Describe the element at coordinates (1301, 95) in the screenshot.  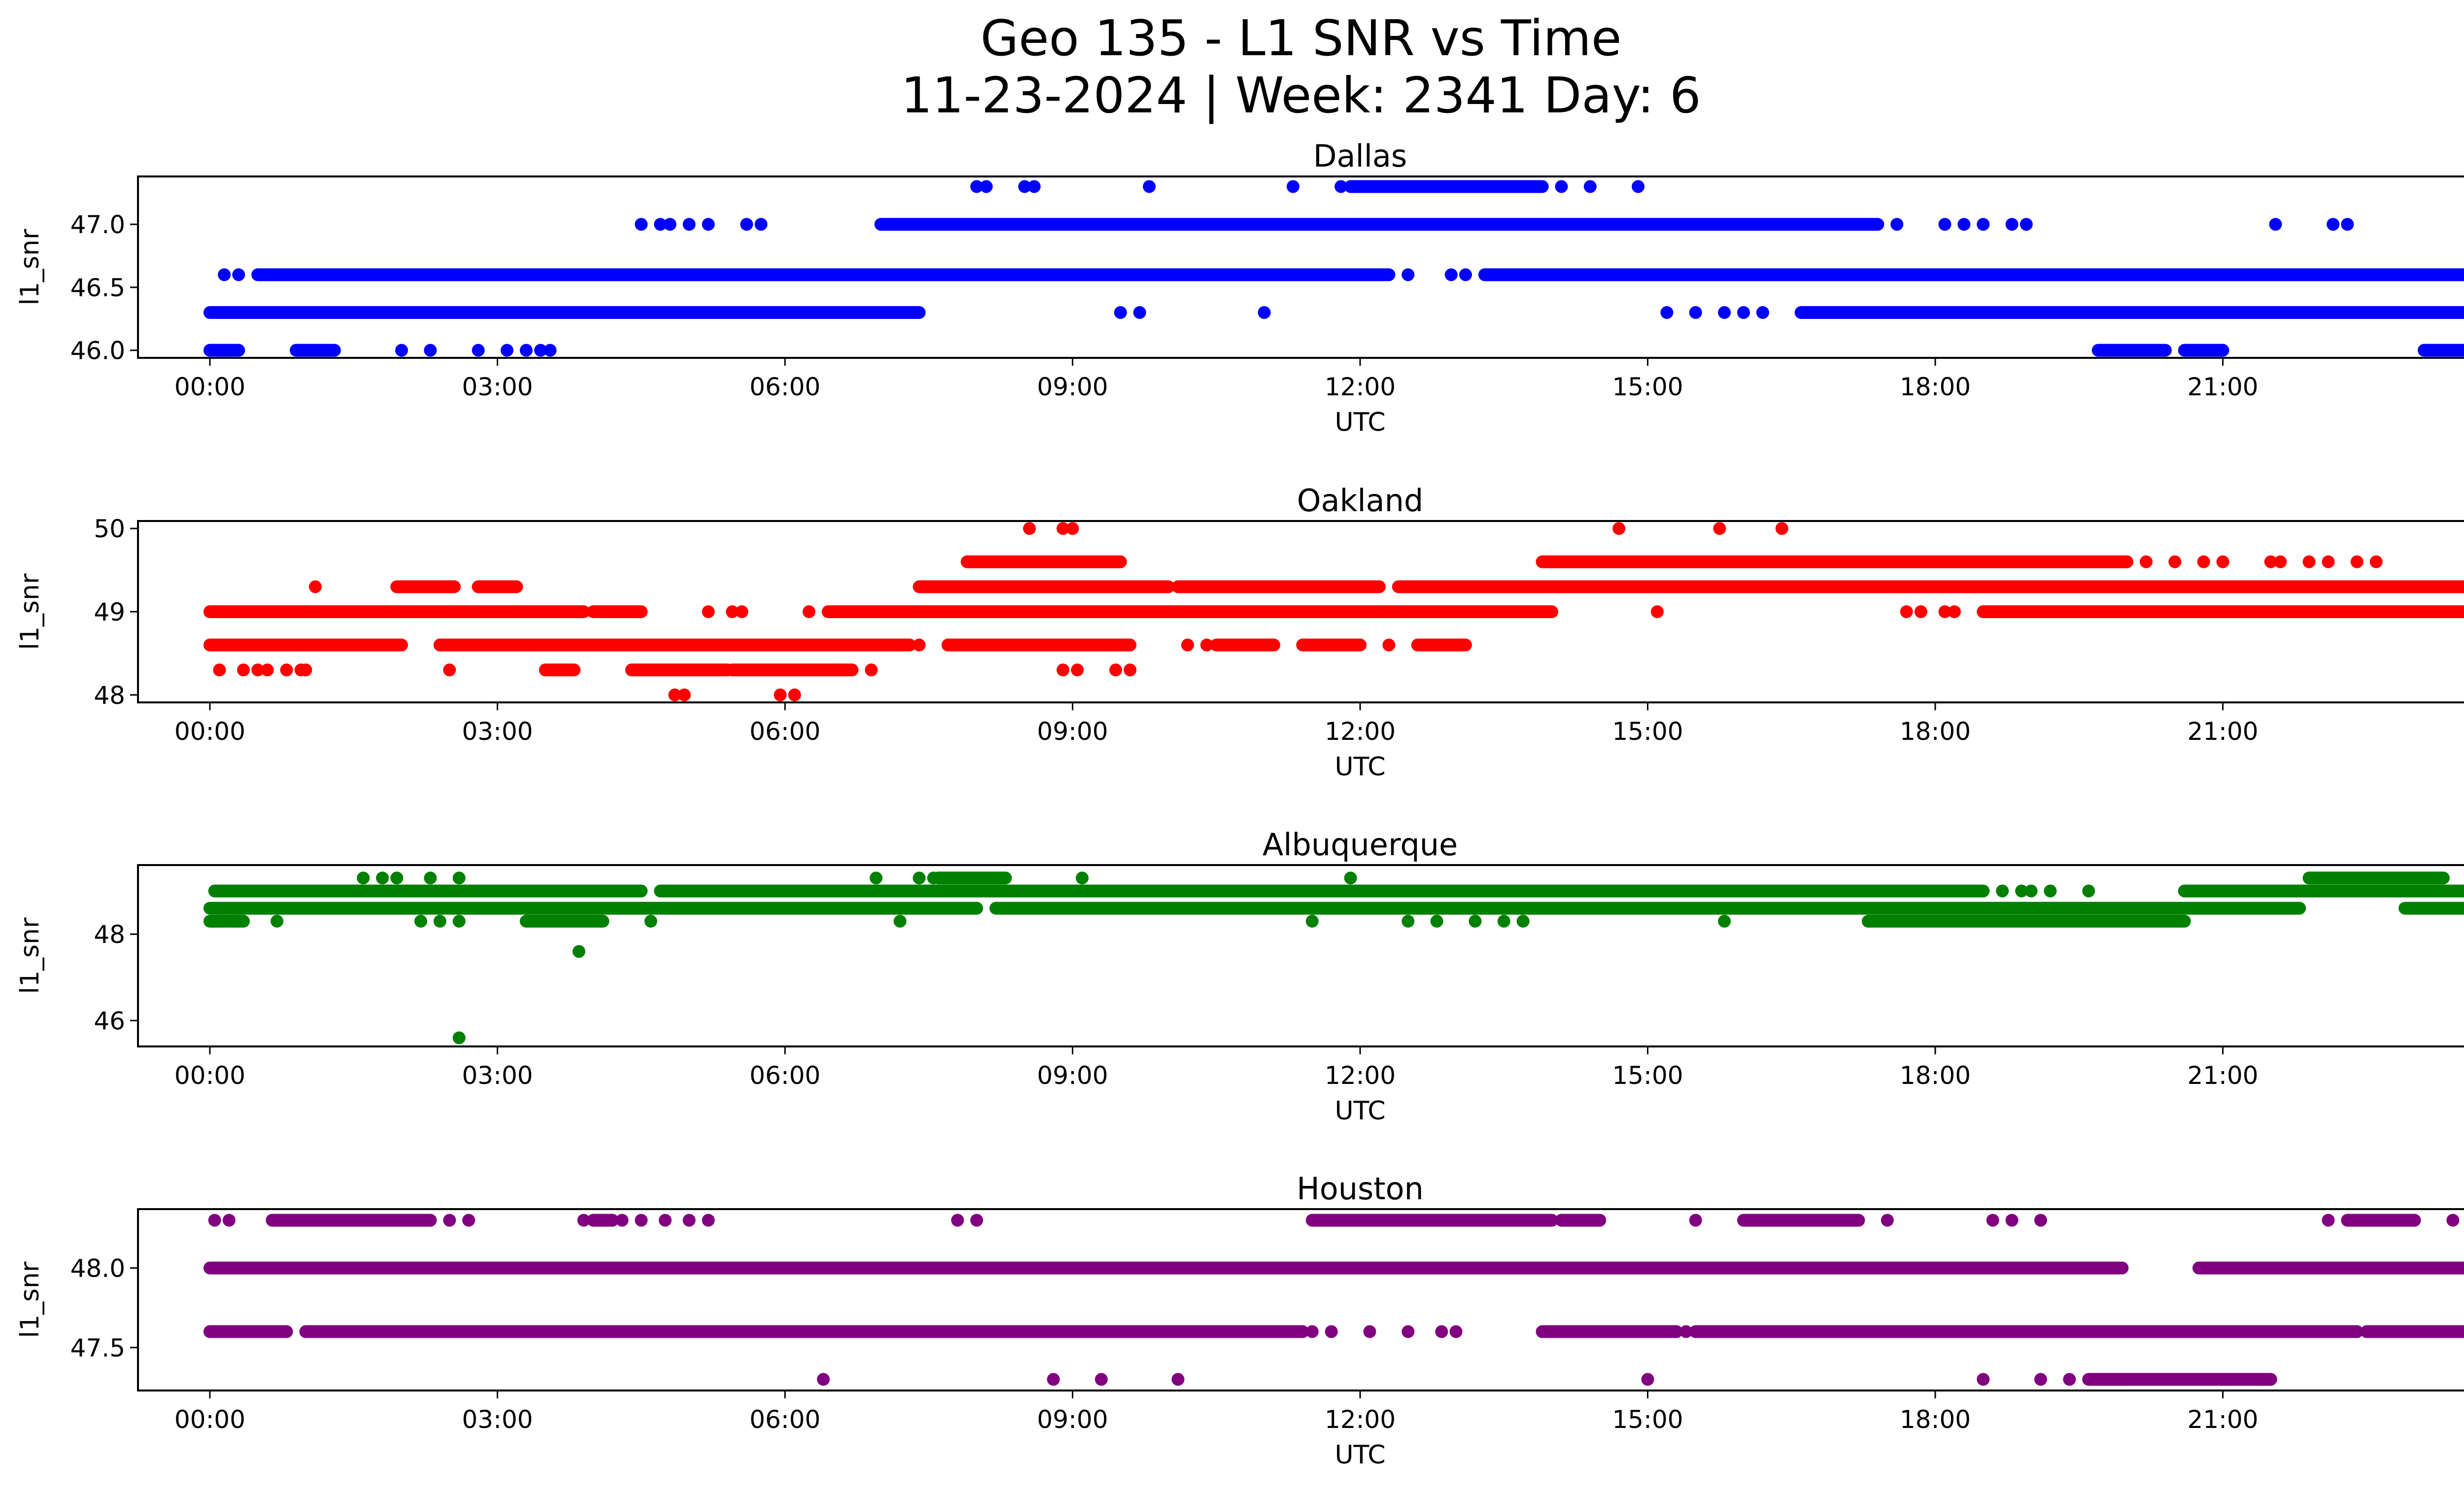
I see `figure-title-line2: 11-23-2024 | Week: 2341 Day: 6` at that location.